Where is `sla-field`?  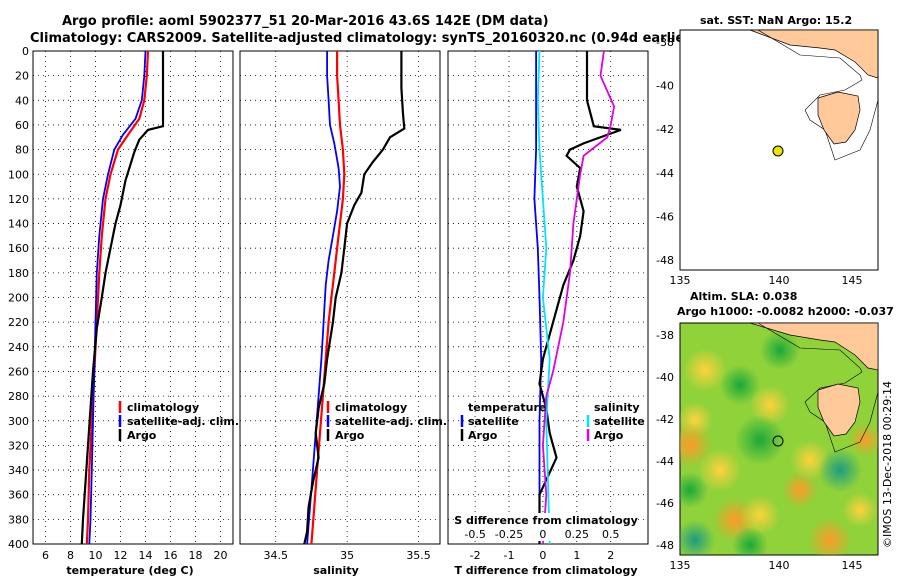
sla-field is located at coordinates (779, 442).